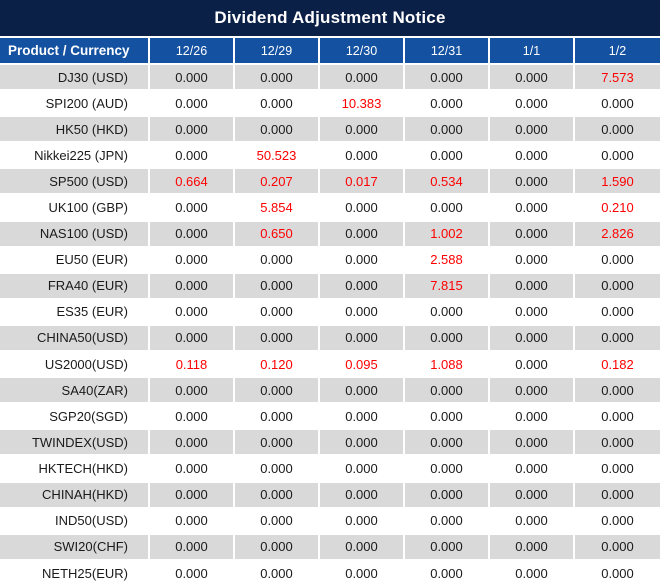 This screenshot has height=587, width=660. What do you see at coordinates (75, 365) in the screenshot?
I see `row-label: US2000(USD)` at bounding box center [75, 365].